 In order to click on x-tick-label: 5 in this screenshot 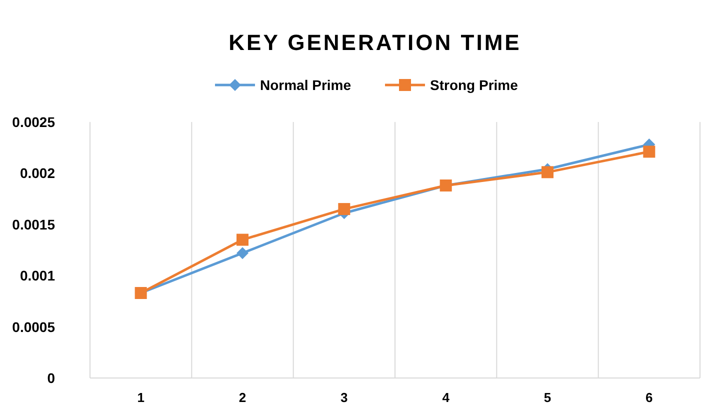, I will do `click(548, 397)`.